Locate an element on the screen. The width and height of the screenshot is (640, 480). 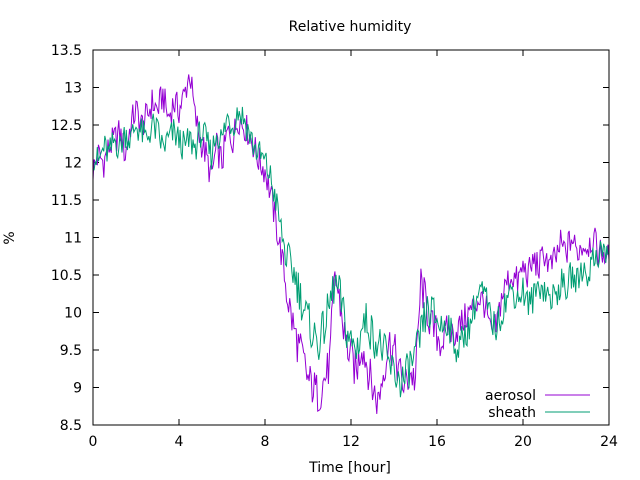
y-tick-label: 11.5 is located at coordinates (66, 201).